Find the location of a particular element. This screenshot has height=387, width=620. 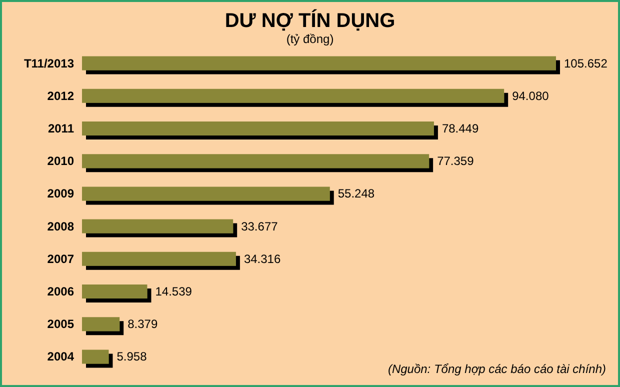

data-label: 14.539 is located at coordinates (173, 291).